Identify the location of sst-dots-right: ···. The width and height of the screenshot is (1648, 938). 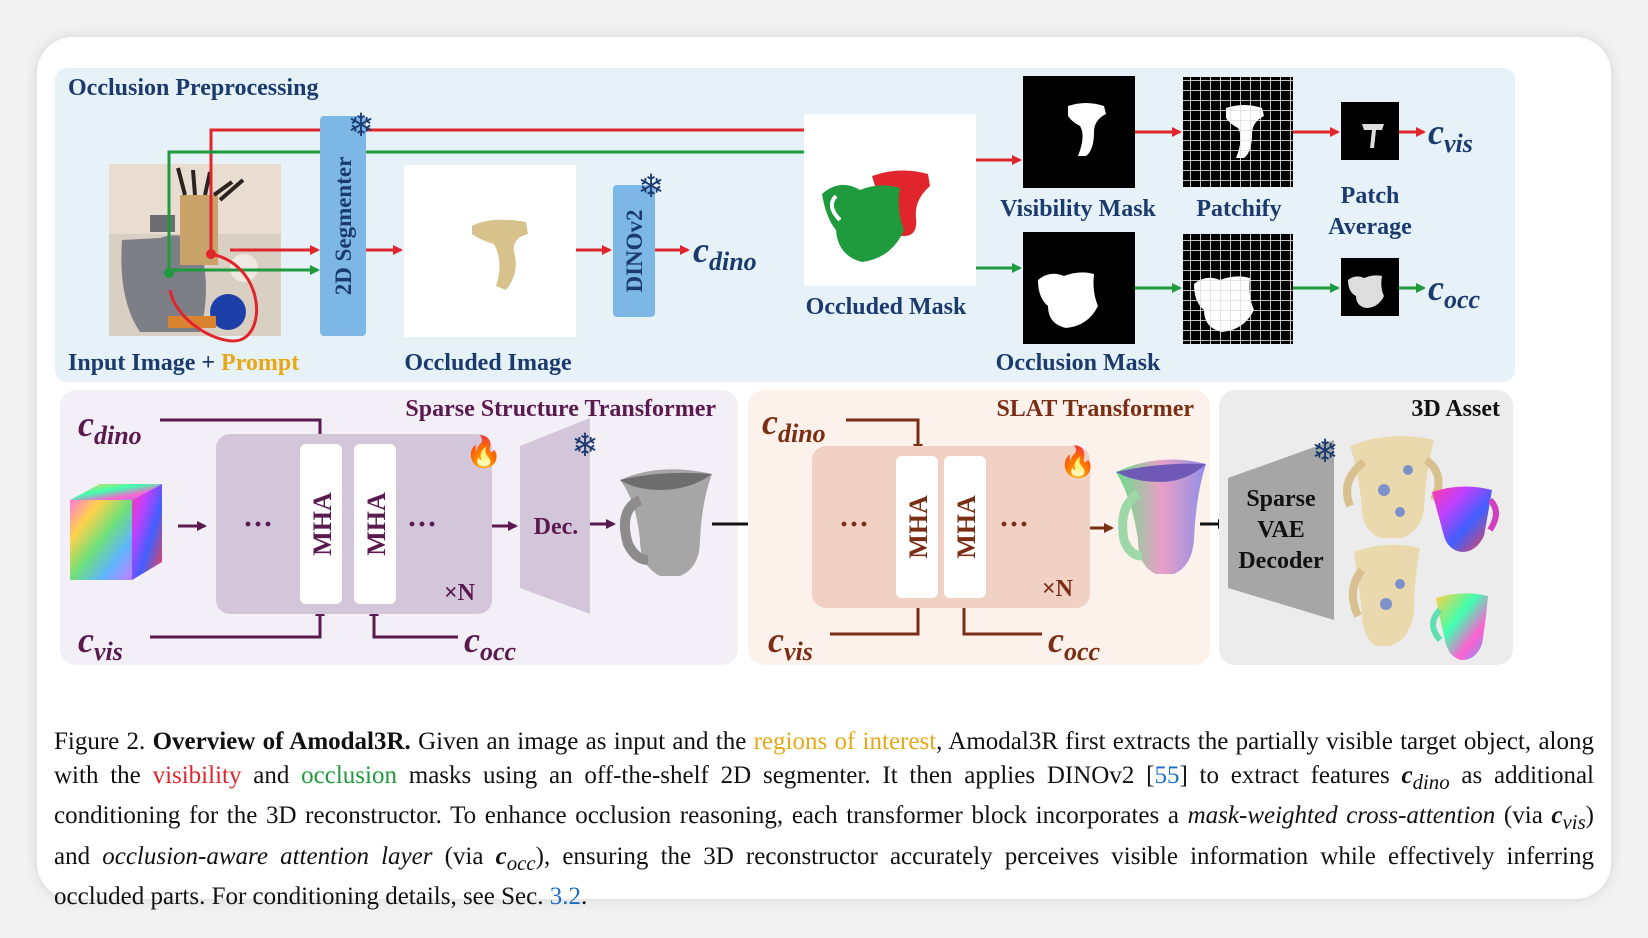
(422, 524).